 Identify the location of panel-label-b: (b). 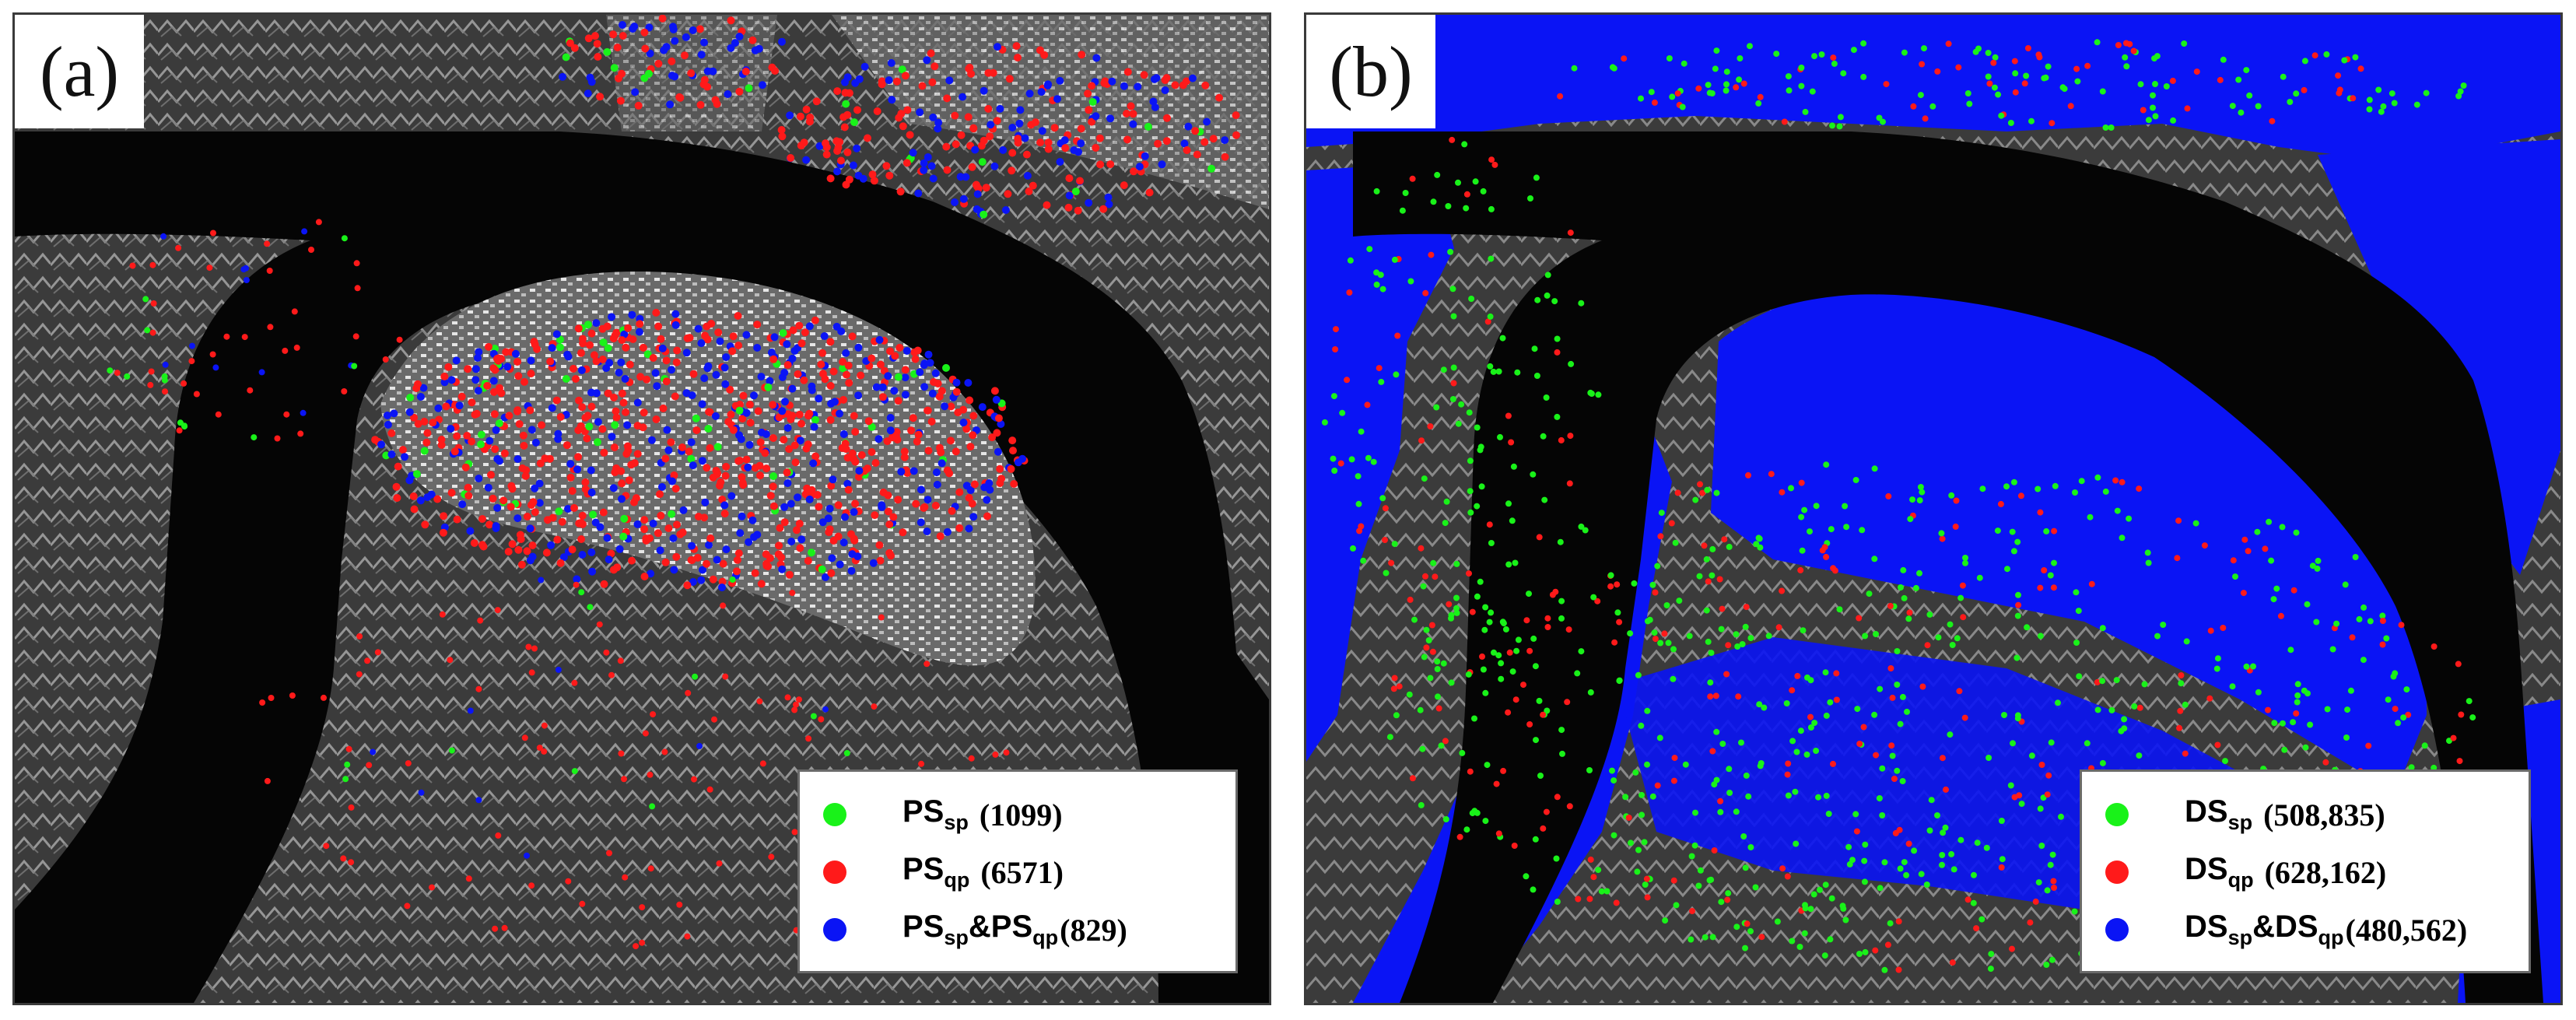
(1370, 72).